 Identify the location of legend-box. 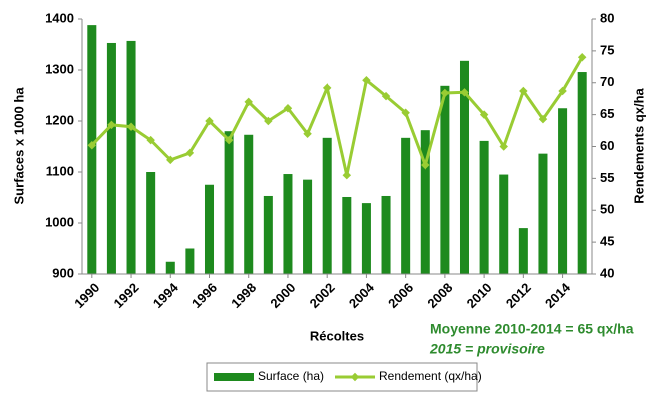
(342, 377).